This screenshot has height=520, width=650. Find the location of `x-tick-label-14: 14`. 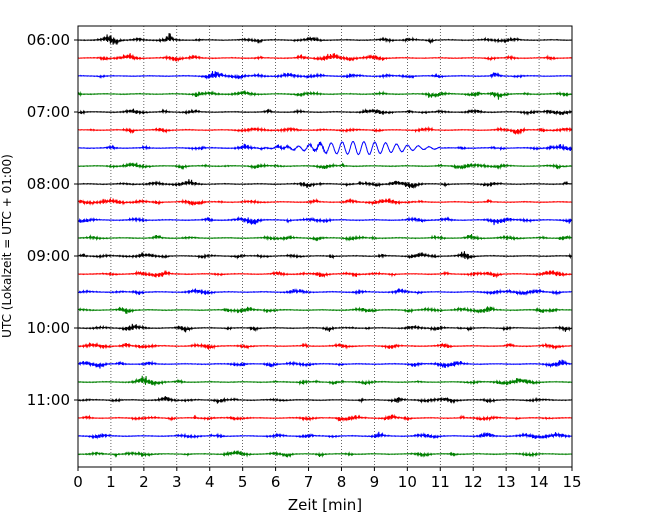

x-tick-label-14: 14 is located at coordinates (539, 482).